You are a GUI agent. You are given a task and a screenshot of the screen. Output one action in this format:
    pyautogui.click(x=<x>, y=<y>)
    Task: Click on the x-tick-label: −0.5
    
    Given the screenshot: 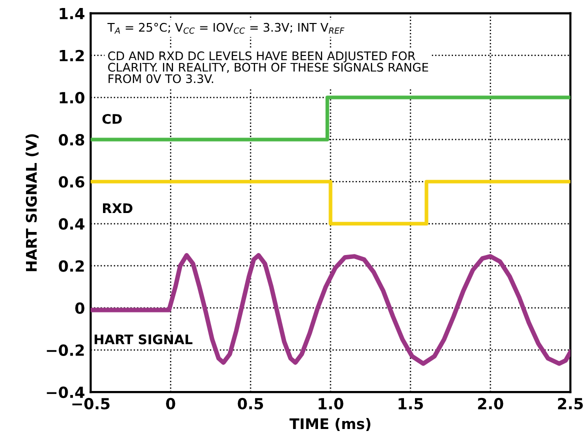 What is the action you would take?
    pyautogui.click(x=91, y=404)
    